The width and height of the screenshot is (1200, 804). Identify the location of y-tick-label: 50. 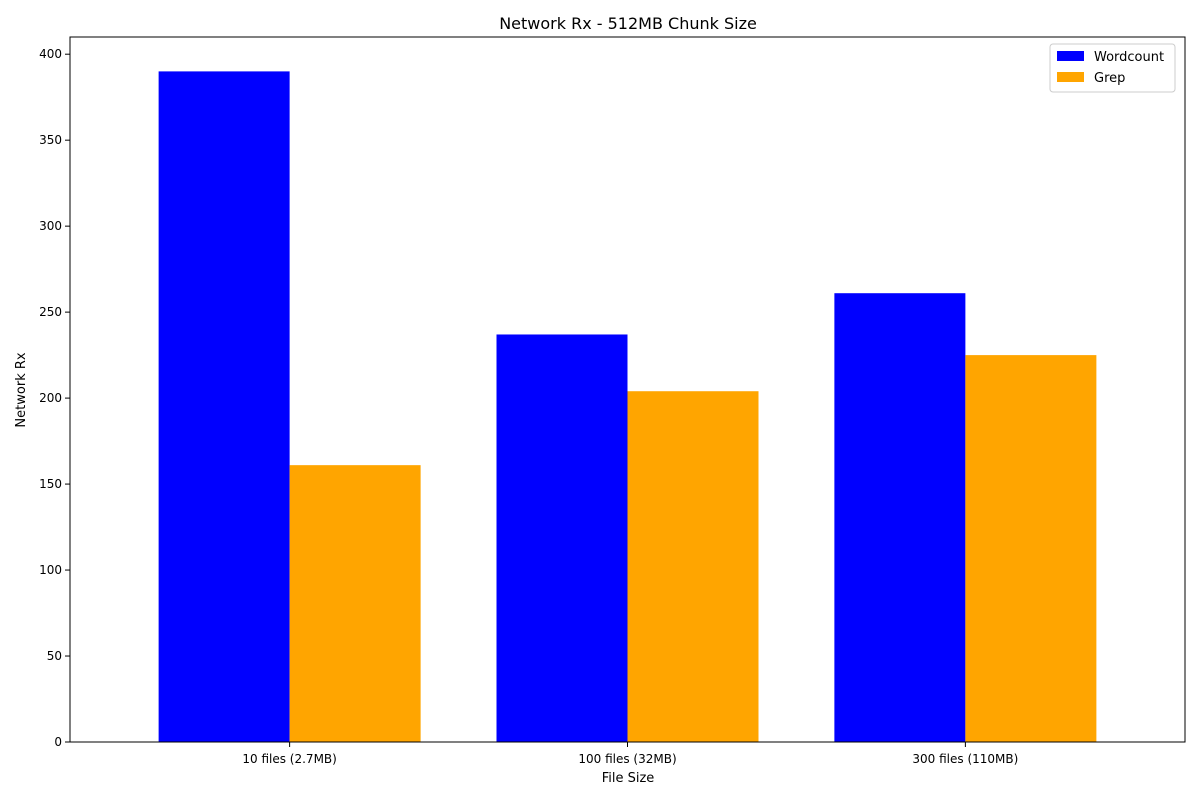
(54, 656).